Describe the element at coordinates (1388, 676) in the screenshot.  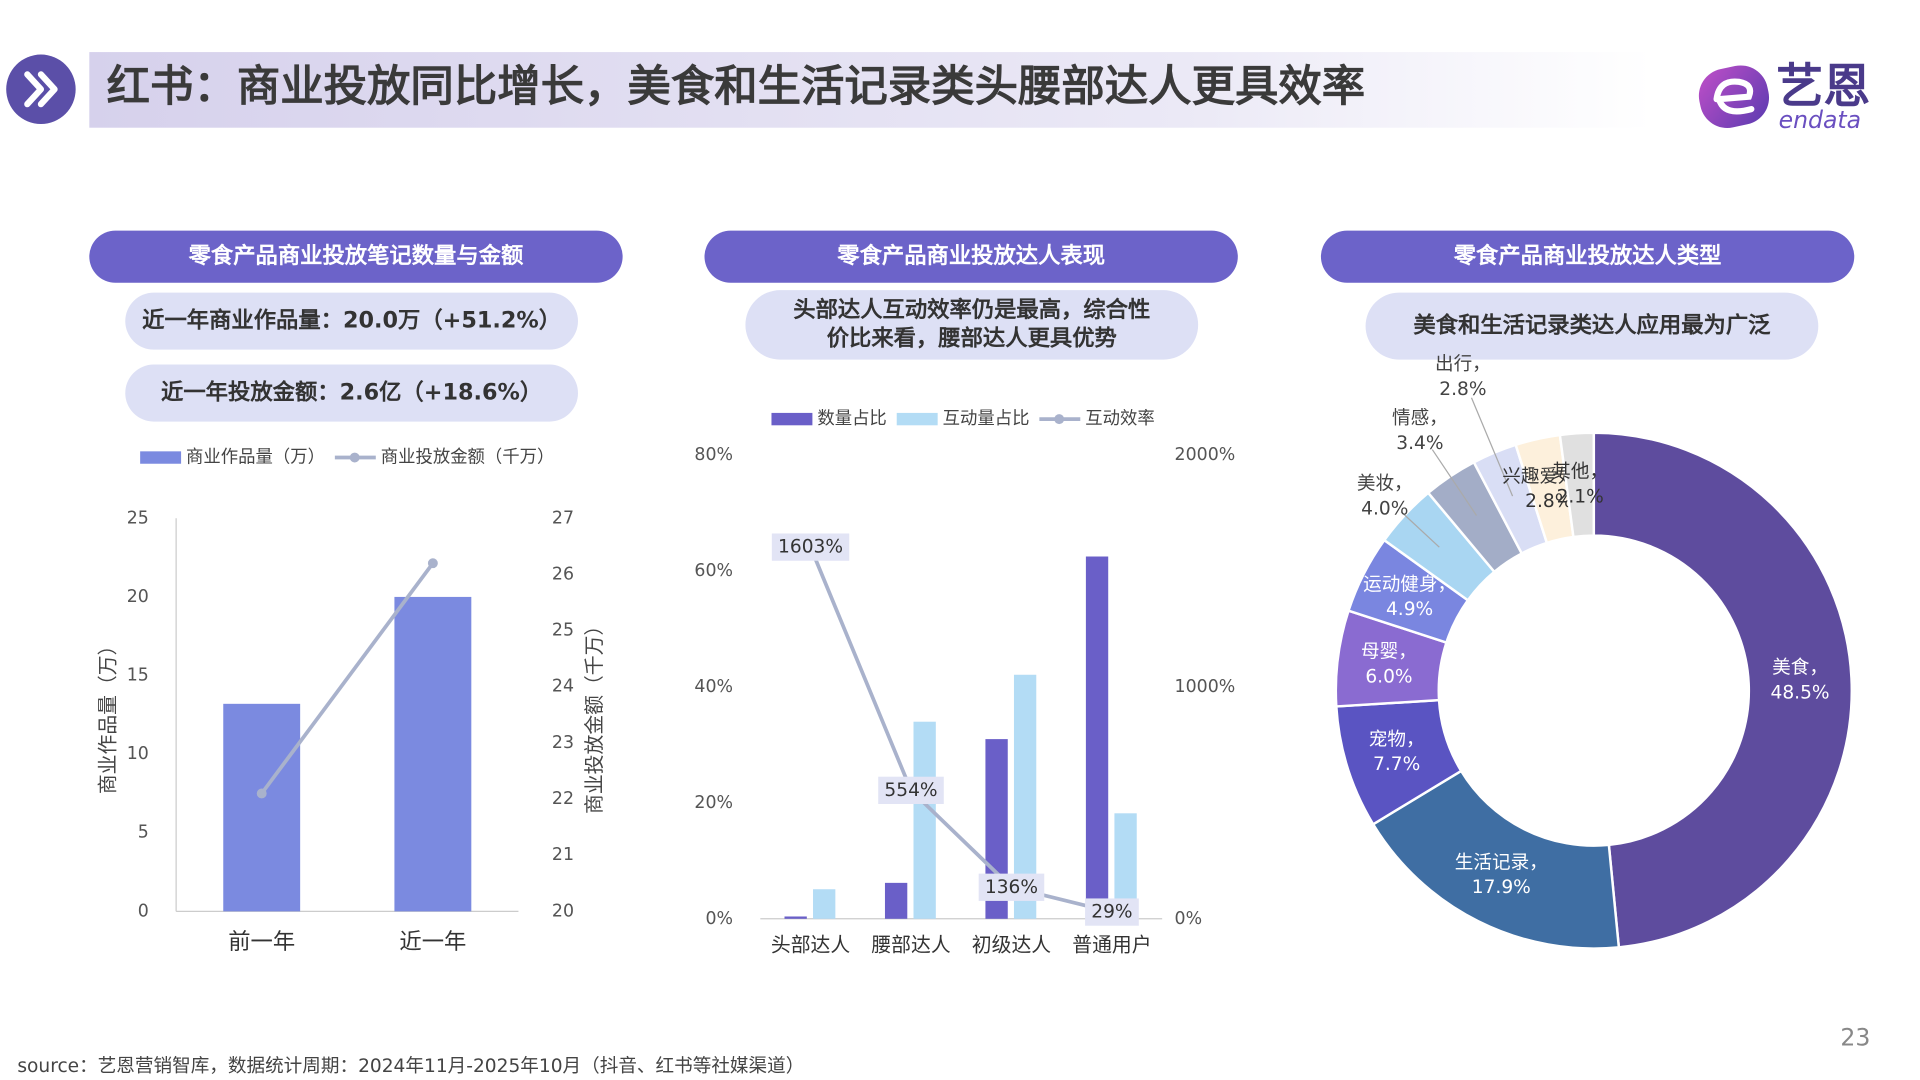
I see `slice-label-value: 6.0%` at that location.